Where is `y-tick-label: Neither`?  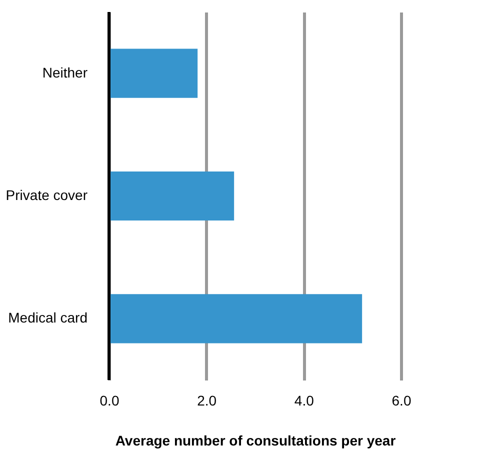 y-tick-label: Neither is located at coordinates (65, 72).